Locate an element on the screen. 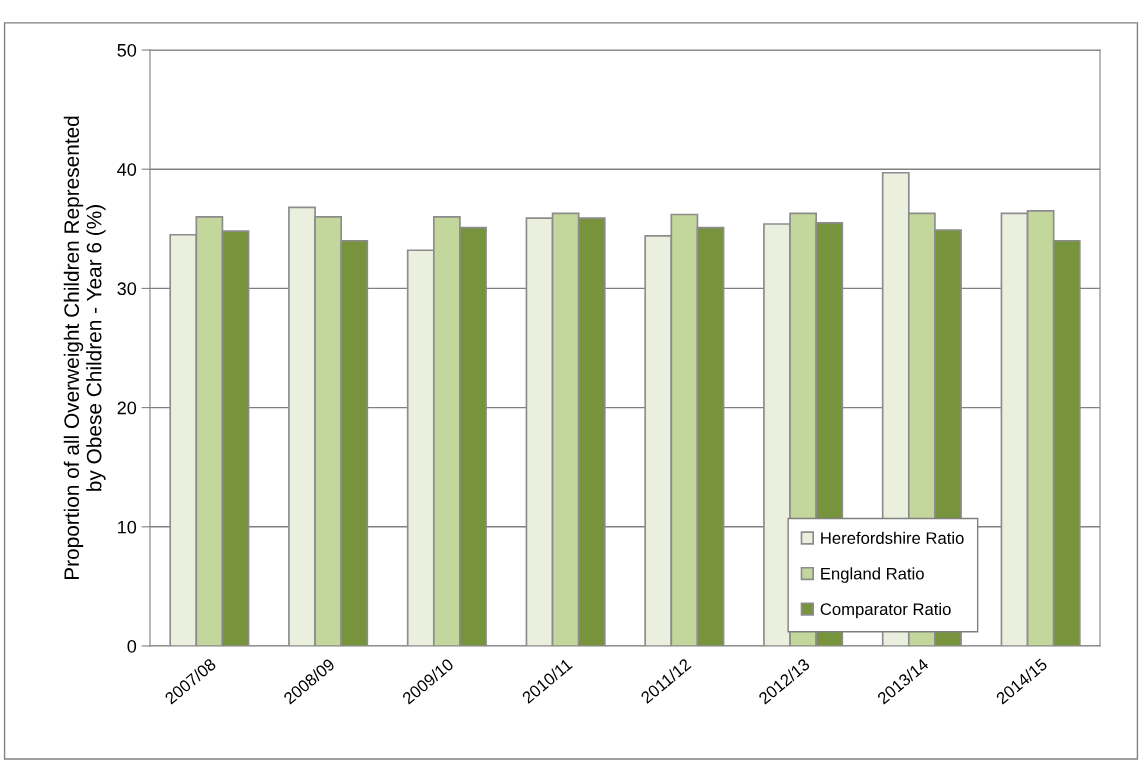  legend-label: Comparator Ratio is located at coordinates (885, 610).